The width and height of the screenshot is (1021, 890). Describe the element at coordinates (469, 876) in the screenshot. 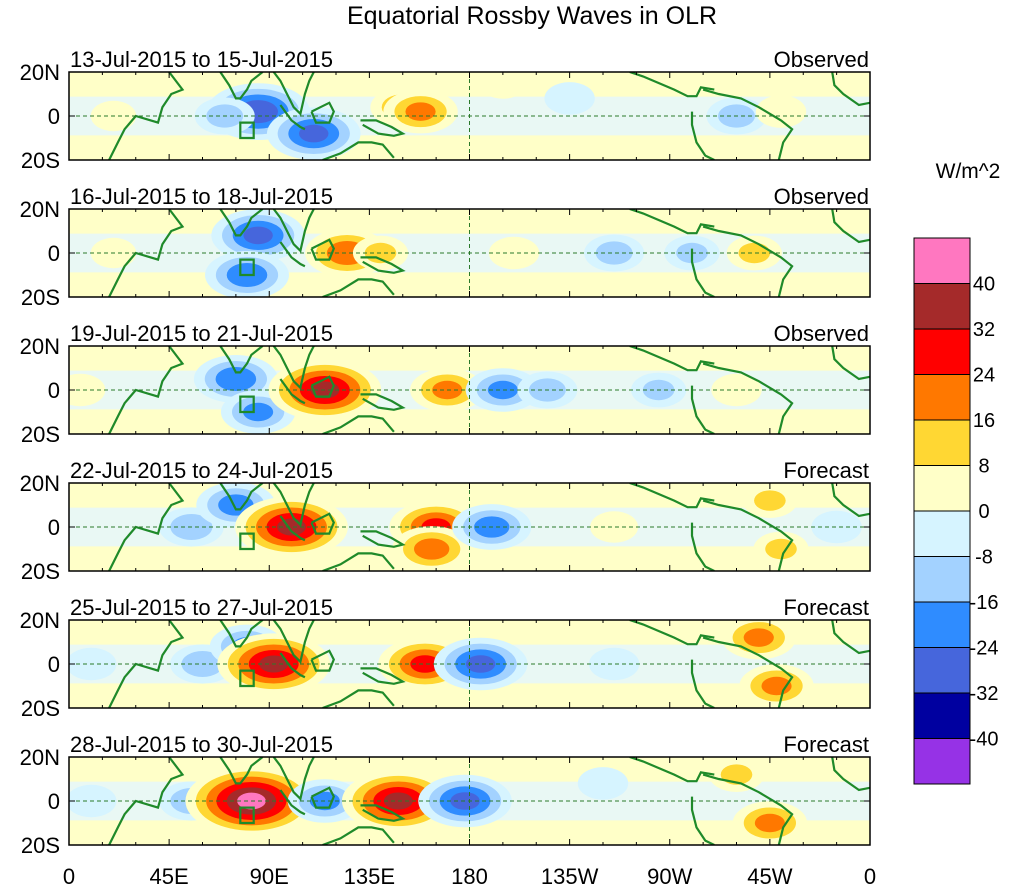

I see `x-tick-label: 180` at that location.